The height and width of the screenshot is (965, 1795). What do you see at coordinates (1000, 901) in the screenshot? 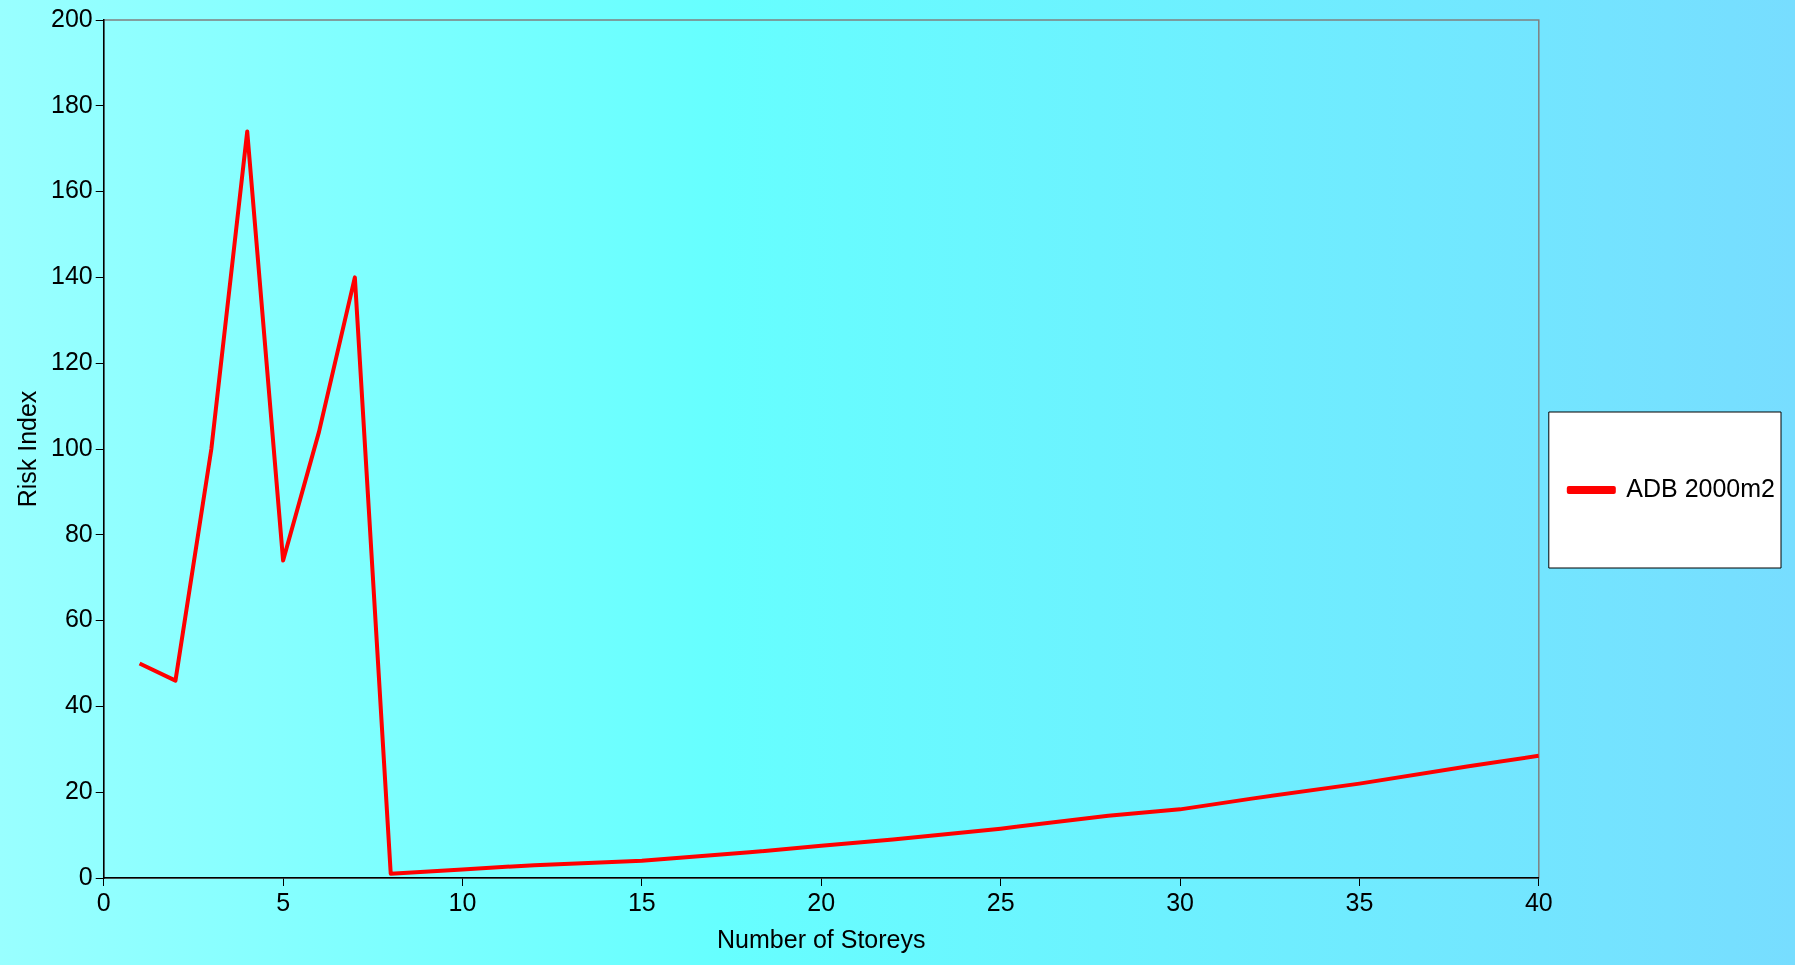
I see `x-tick-label: 25` at bounding box center [1000, 901].